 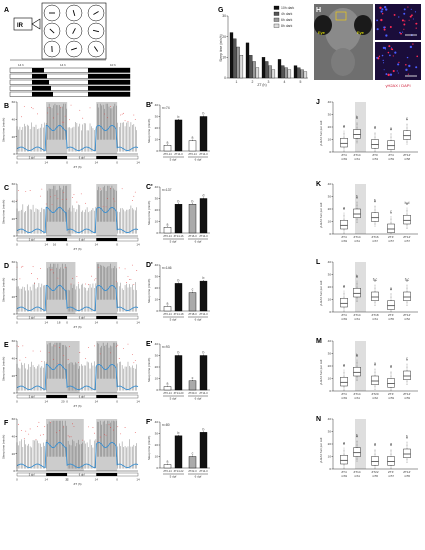 I want to click on bar-category-label: ZT0-14, so click(x=192, y=154).